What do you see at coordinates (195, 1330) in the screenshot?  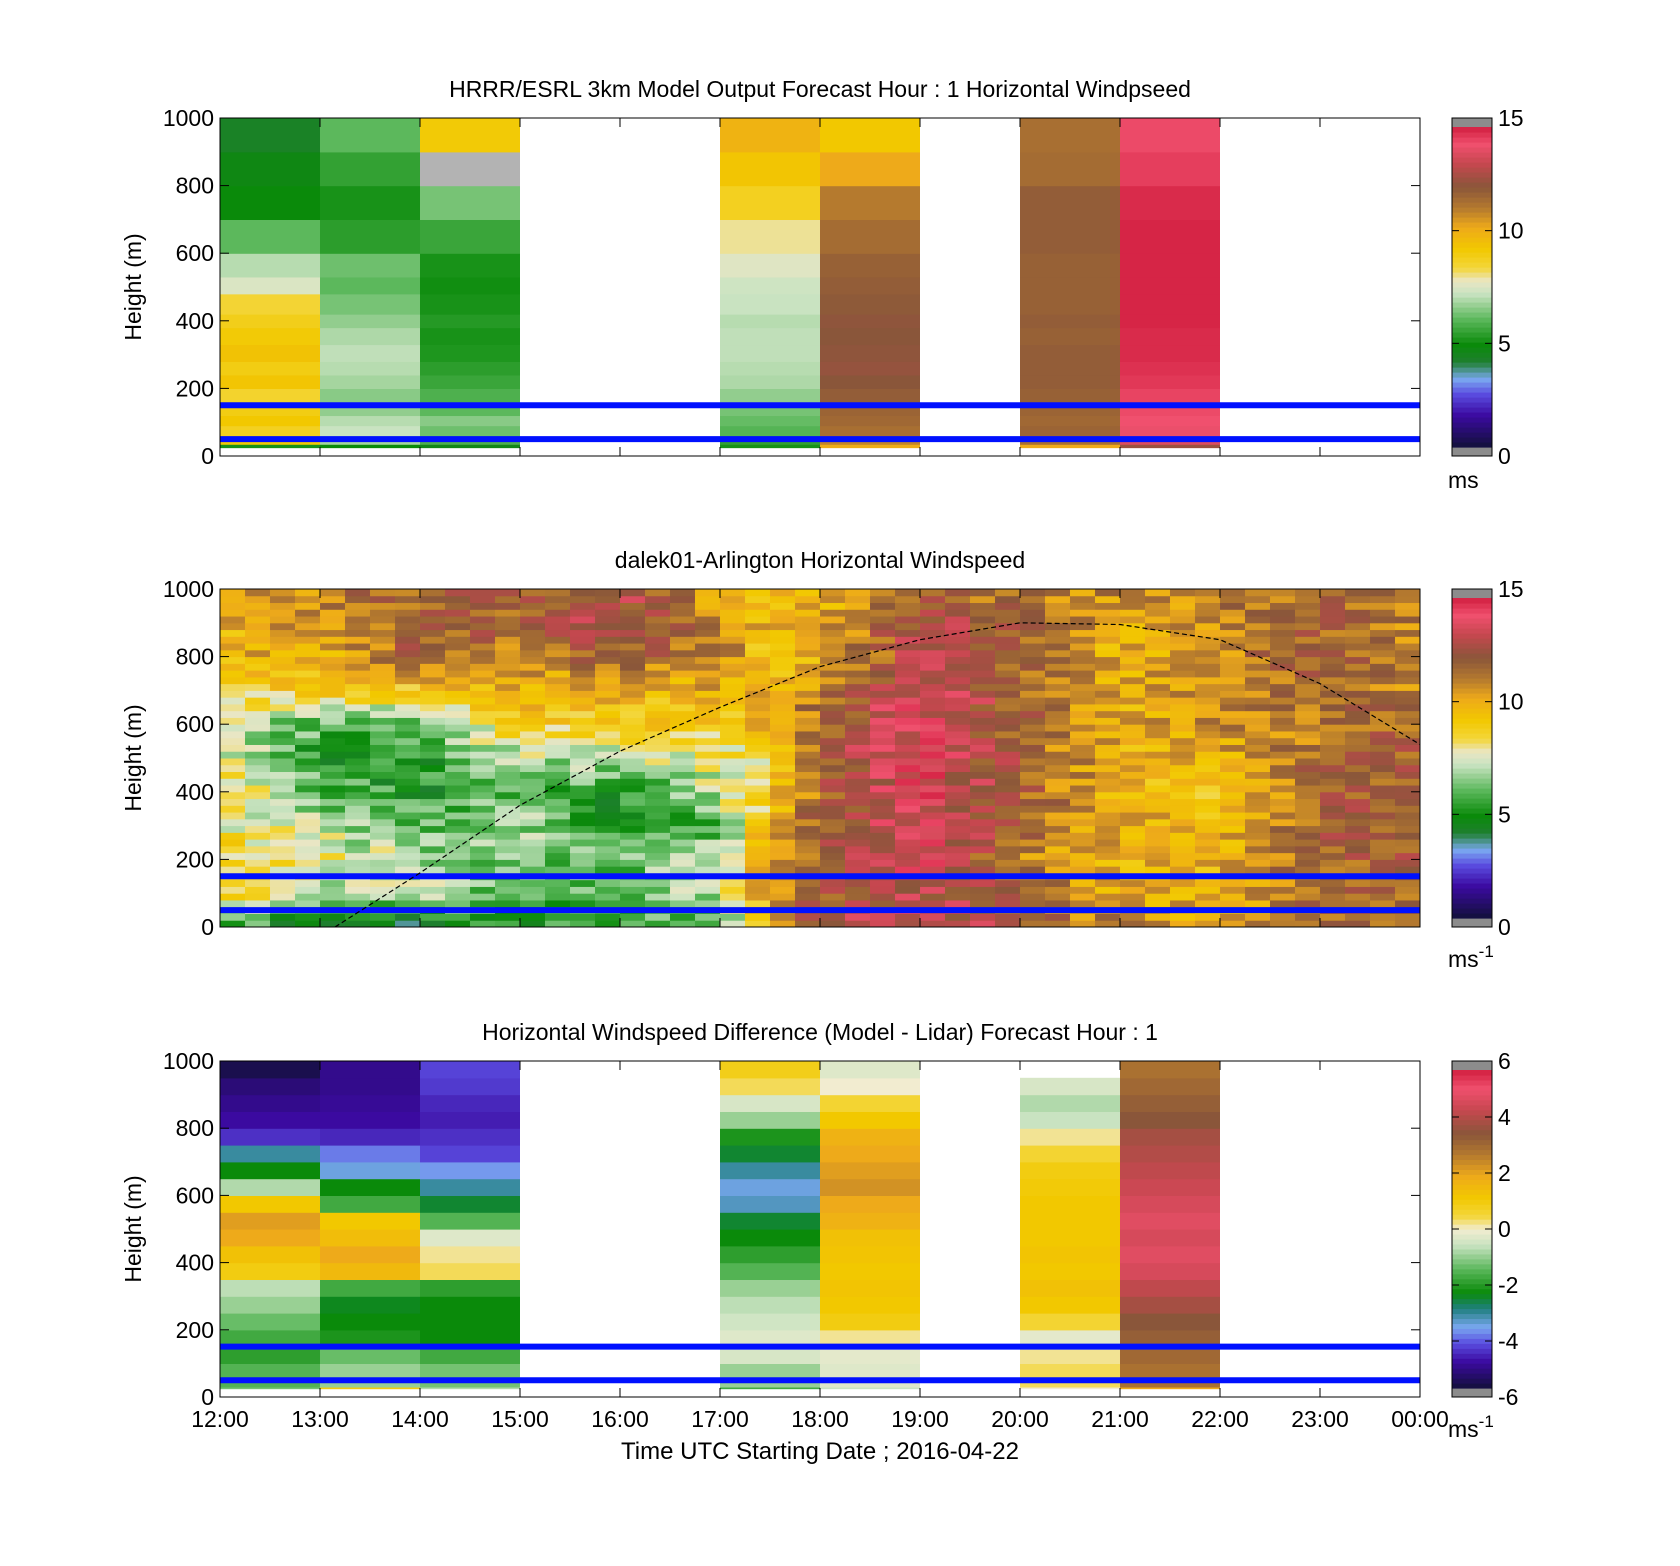 I see `y-tick-label: 200` at bounding box center [195, 1330].